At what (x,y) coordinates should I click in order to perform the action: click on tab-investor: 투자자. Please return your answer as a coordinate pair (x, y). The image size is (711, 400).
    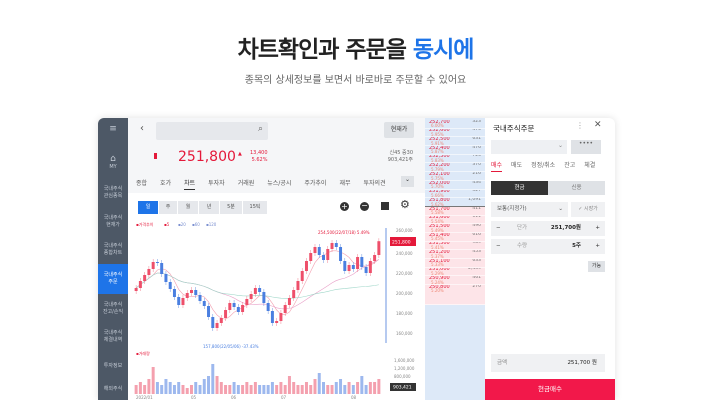
    Looking at the image, I should click on (216, 183).